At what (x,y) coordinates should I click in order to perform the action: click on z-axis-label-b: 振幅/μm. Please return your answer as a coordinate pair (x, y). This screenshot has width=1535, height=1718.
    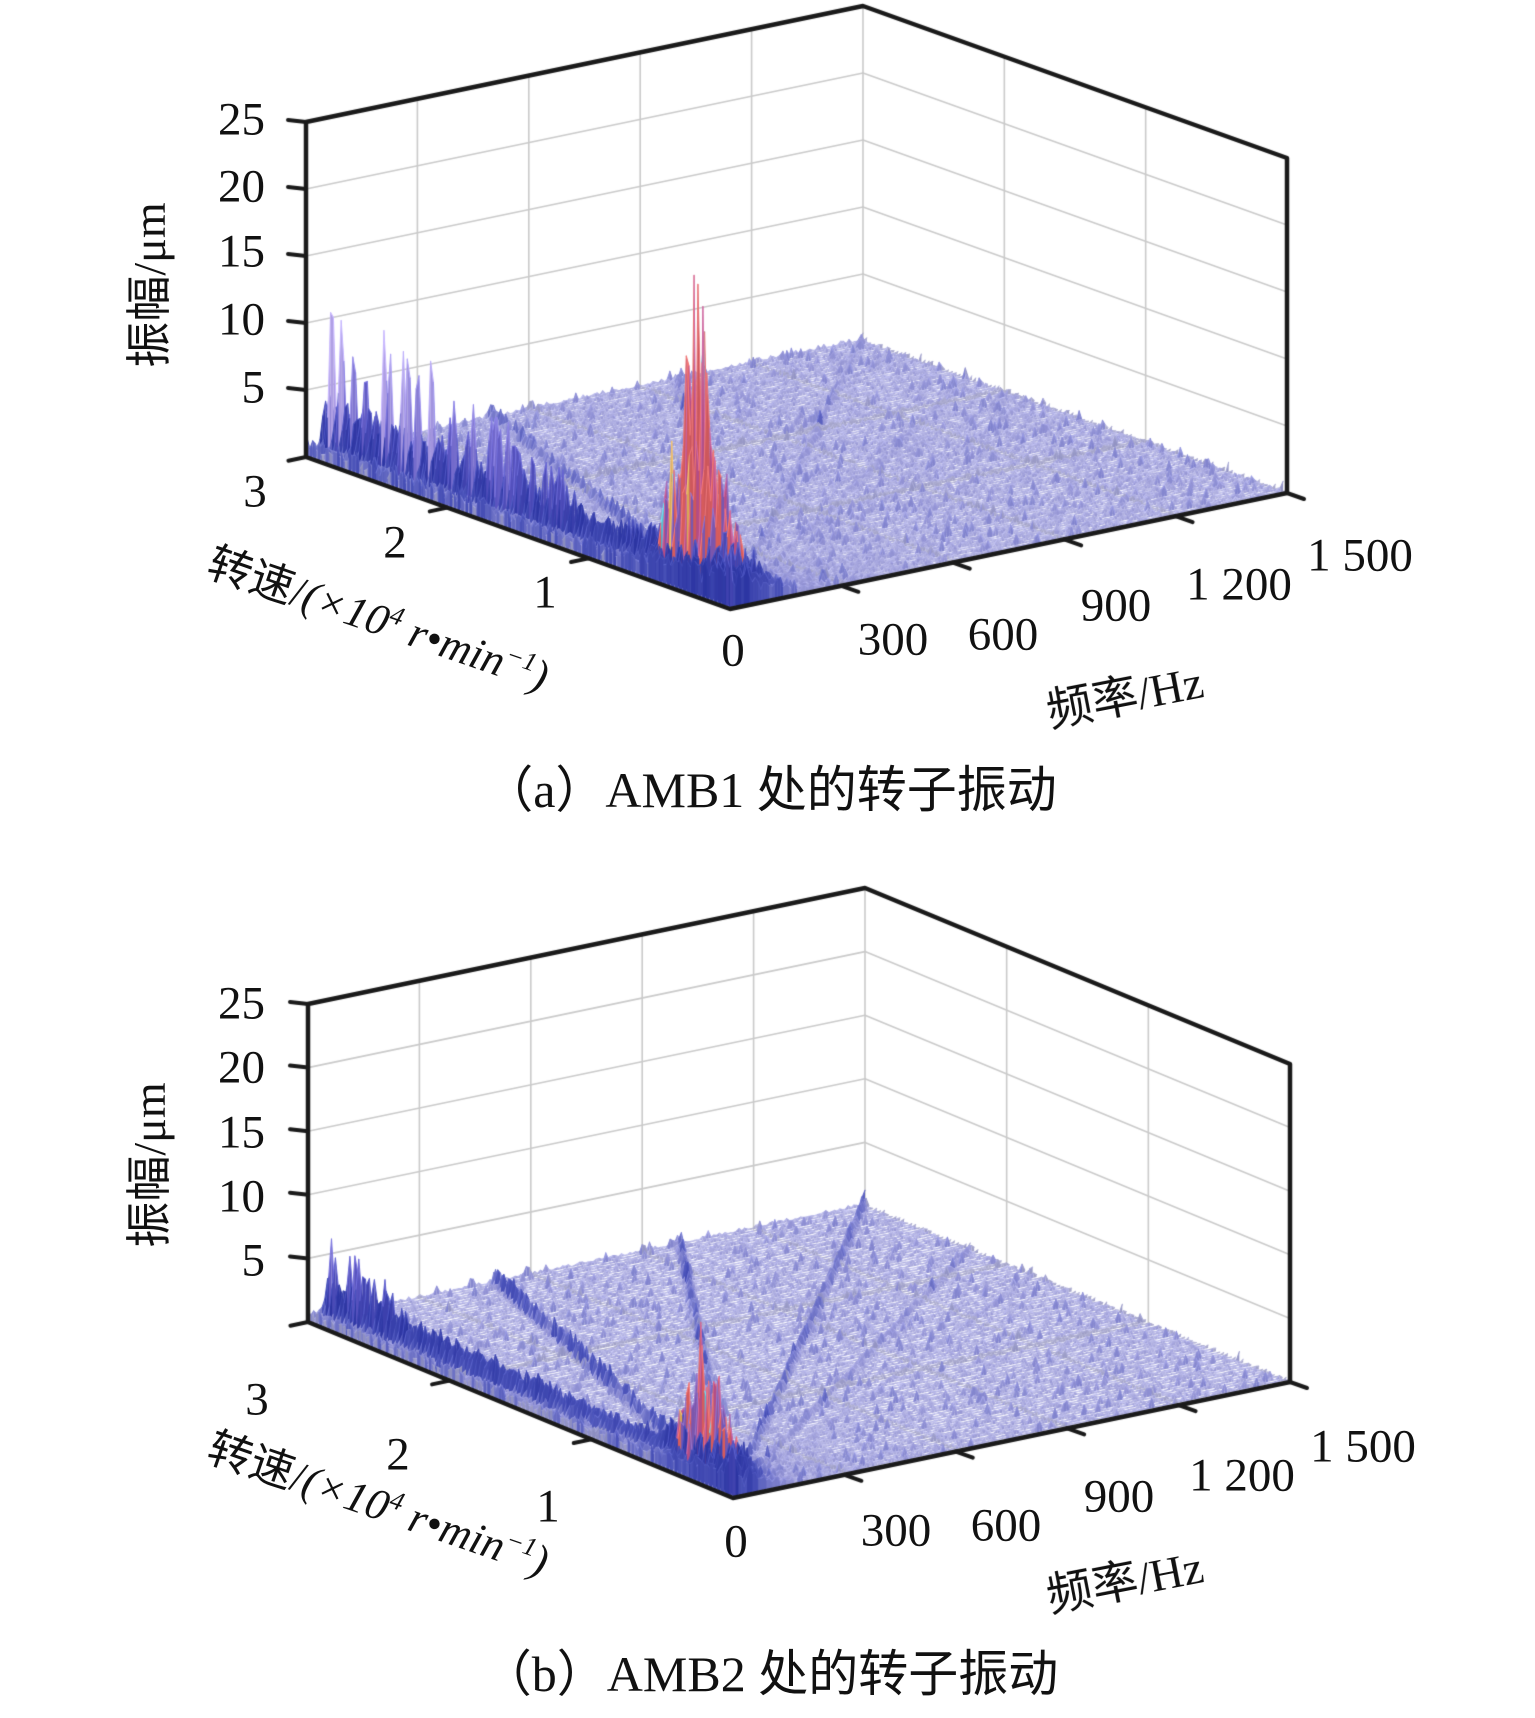
    Looking at the image, I should click on (149, 1165).